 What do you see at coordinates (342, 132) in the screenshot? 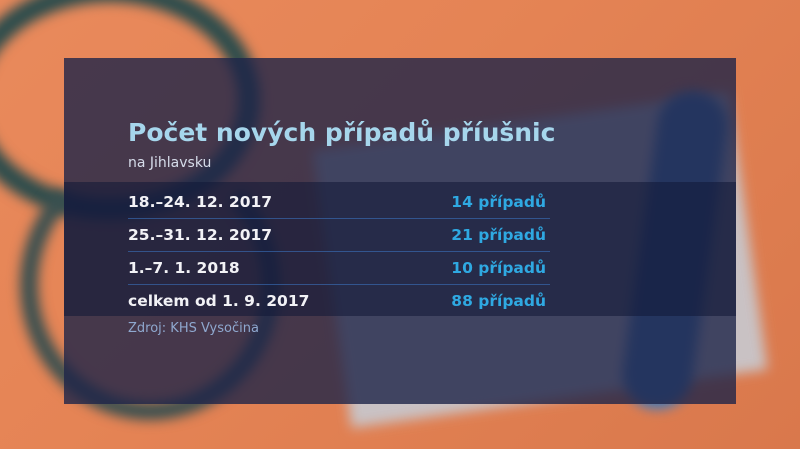
I see `panel-title: Počet nových případů příušnic` at bounding box center [342, 132].